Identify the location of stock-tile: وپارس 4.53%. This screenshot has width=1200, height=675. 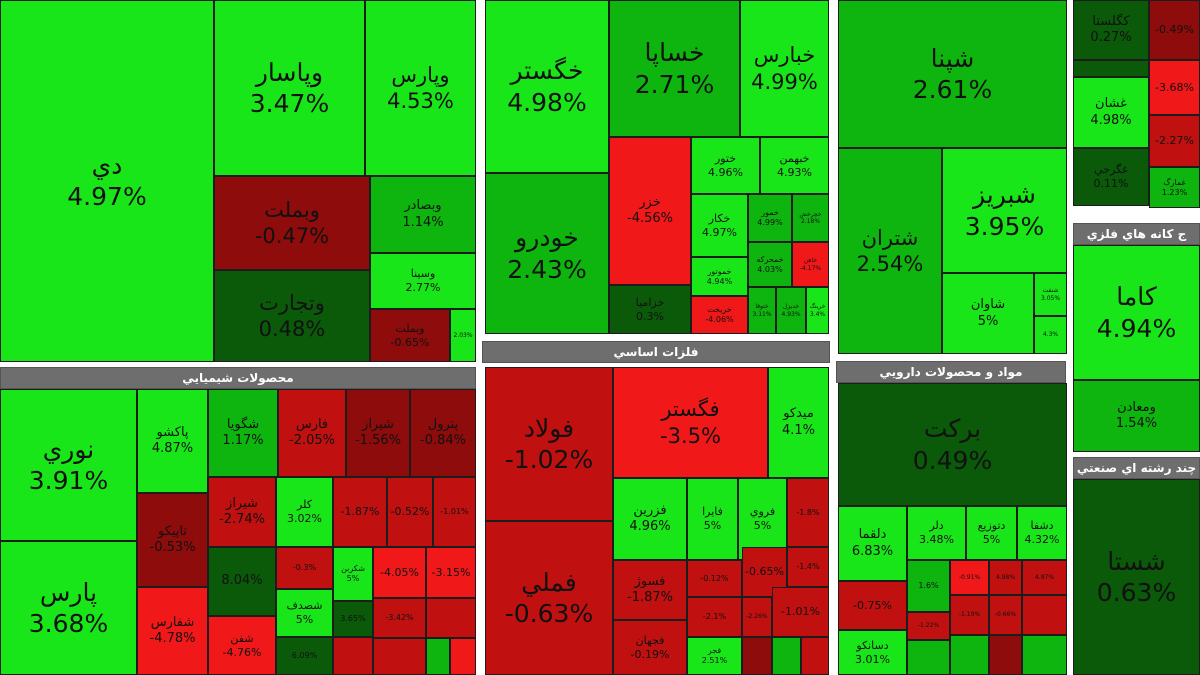
(420, 88).